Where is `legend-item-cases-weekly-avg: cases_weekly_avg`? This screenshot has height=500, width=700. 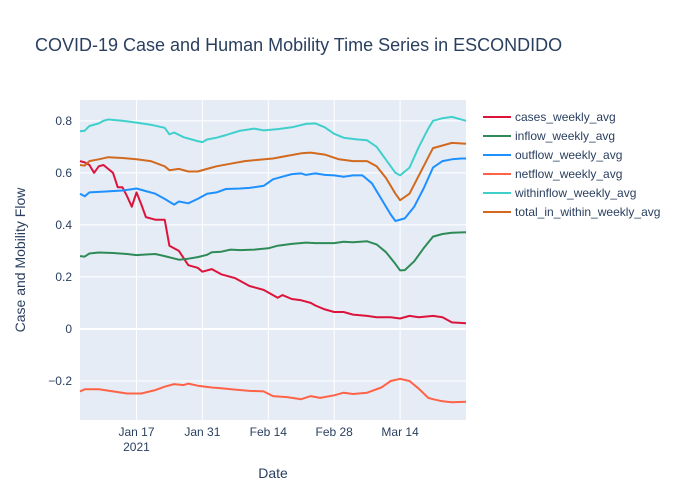
legend-item-cases-weekly-avg: cases_weekly_avg is located at coordinates (549, 117).